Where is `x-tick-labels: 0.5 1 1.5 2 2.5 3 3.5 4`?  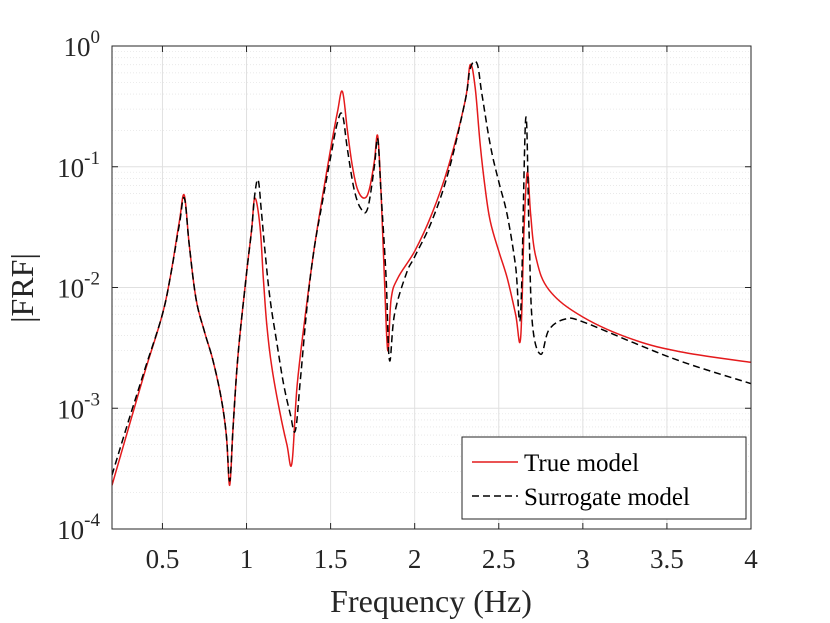 x-tick-labels: 0.5 1 1.5 2 2.5 3 3.5 4 is located at coordinates (452, 559).